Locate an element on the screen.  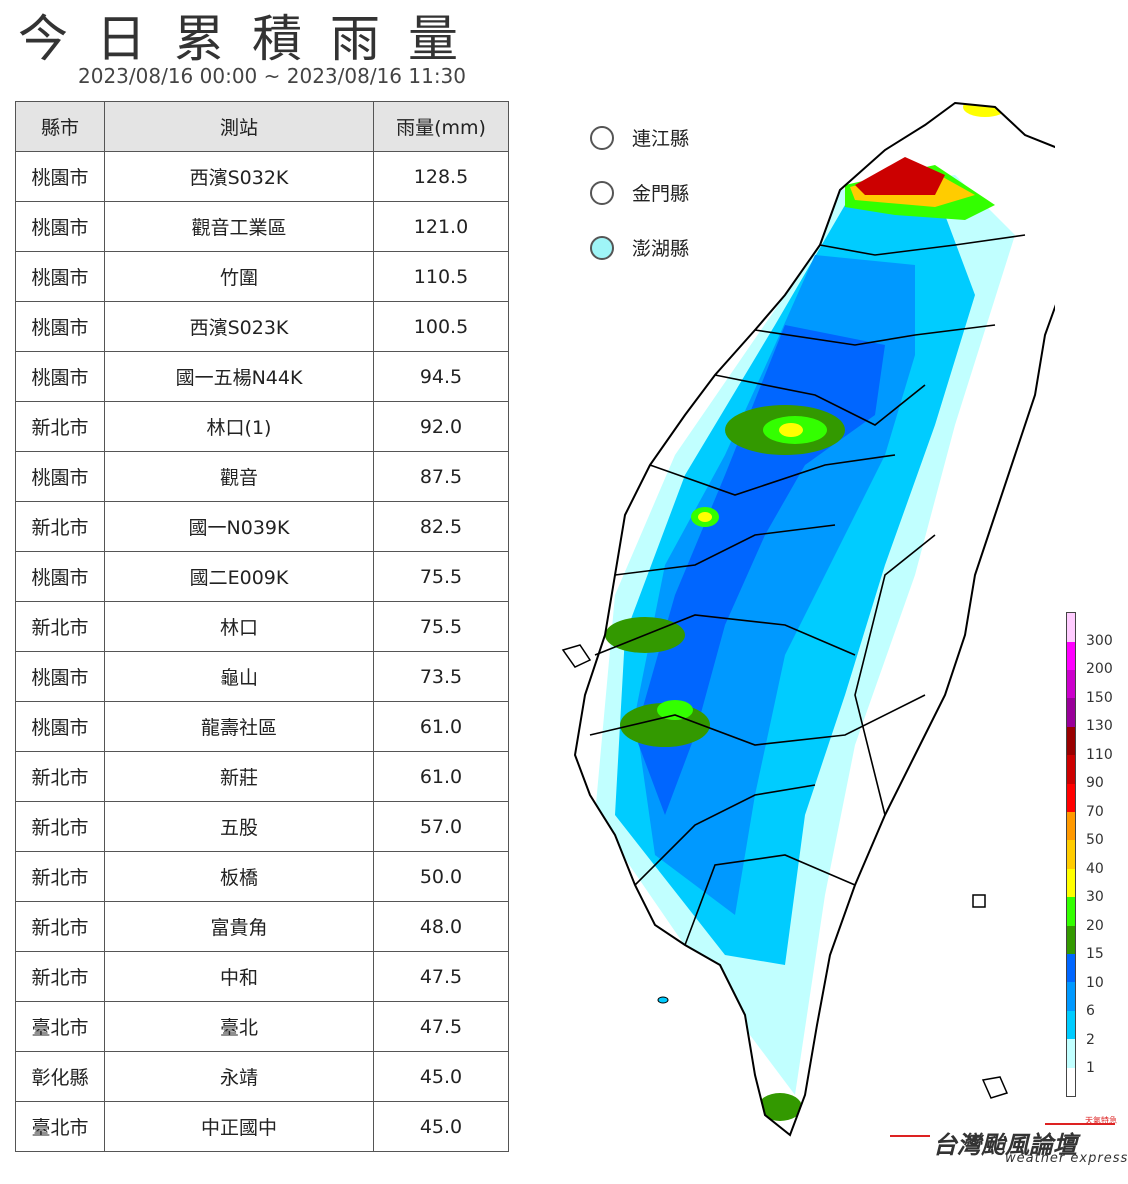
table-header-row: 縣市 測站 雨量(mm) is located at coordinates (262, 126).